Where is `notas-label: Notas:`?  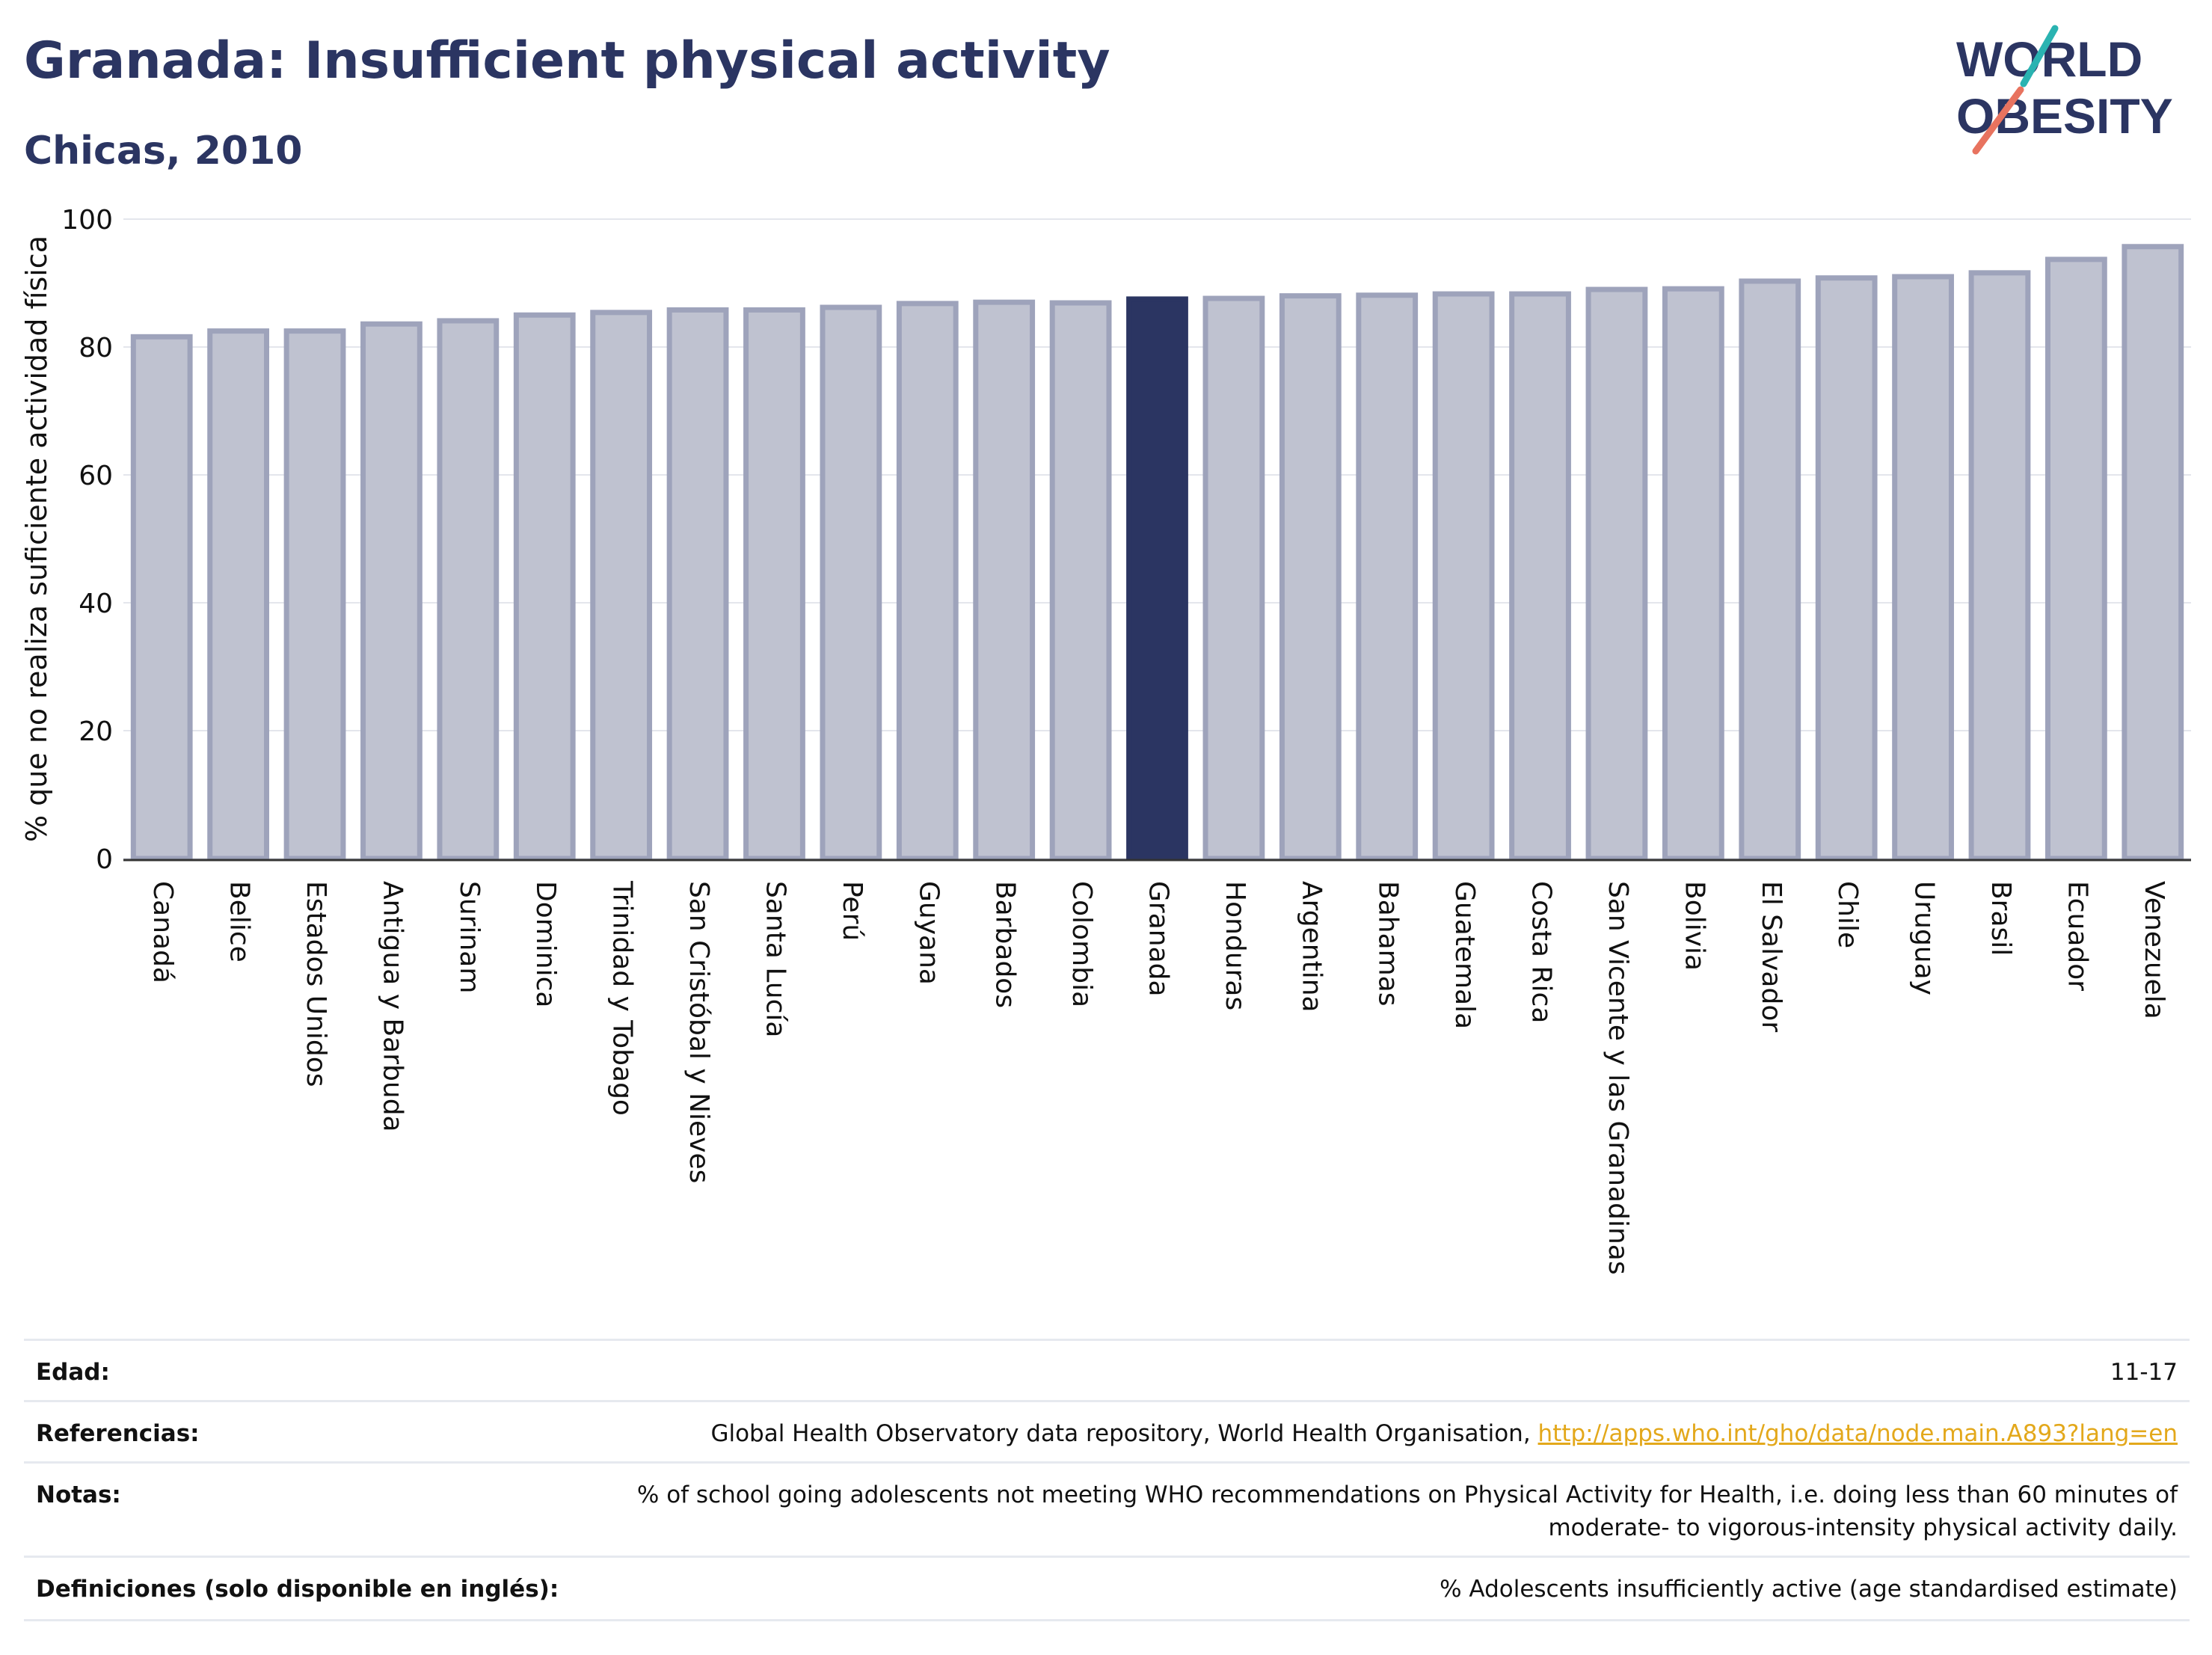
notas-label: Notas: is located at coordinates (78, 1494).